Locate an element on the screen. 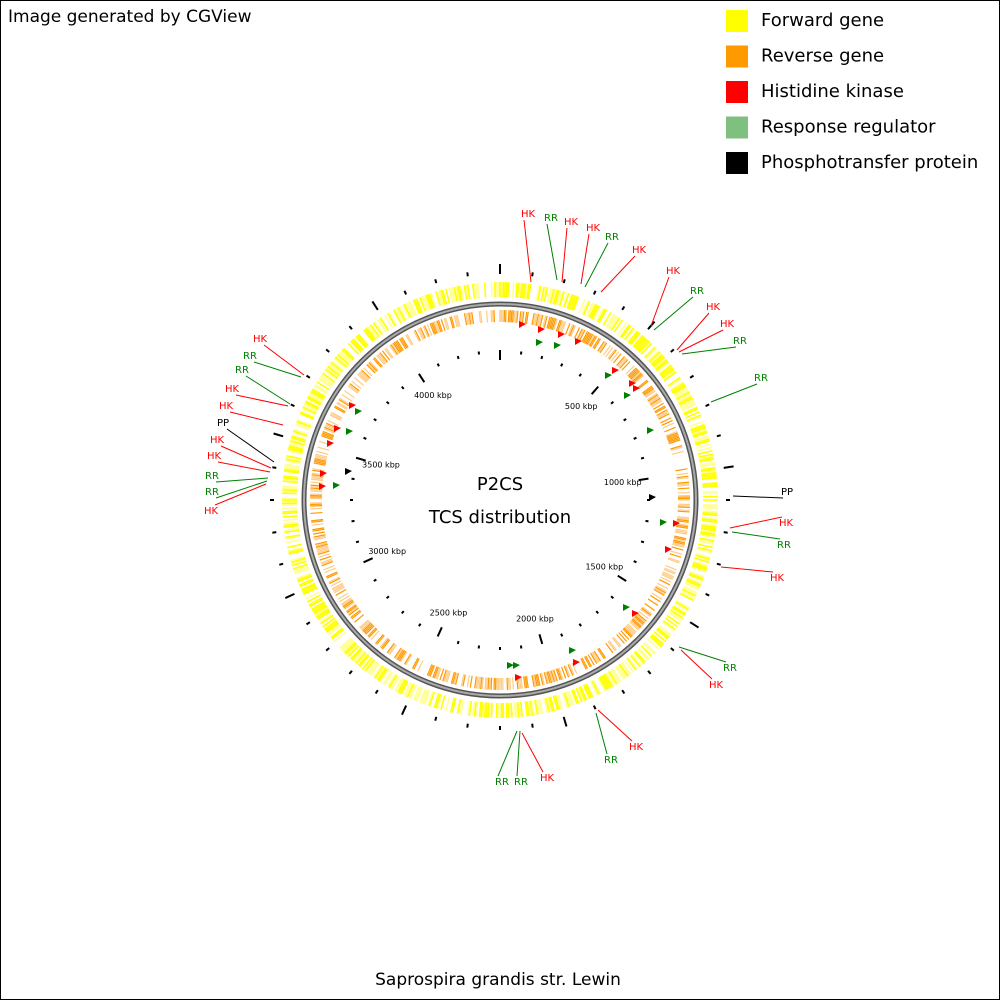 The width and height of the screenshot is (1000, 1000). callout-label: RR is located at coordinates (212, 476).